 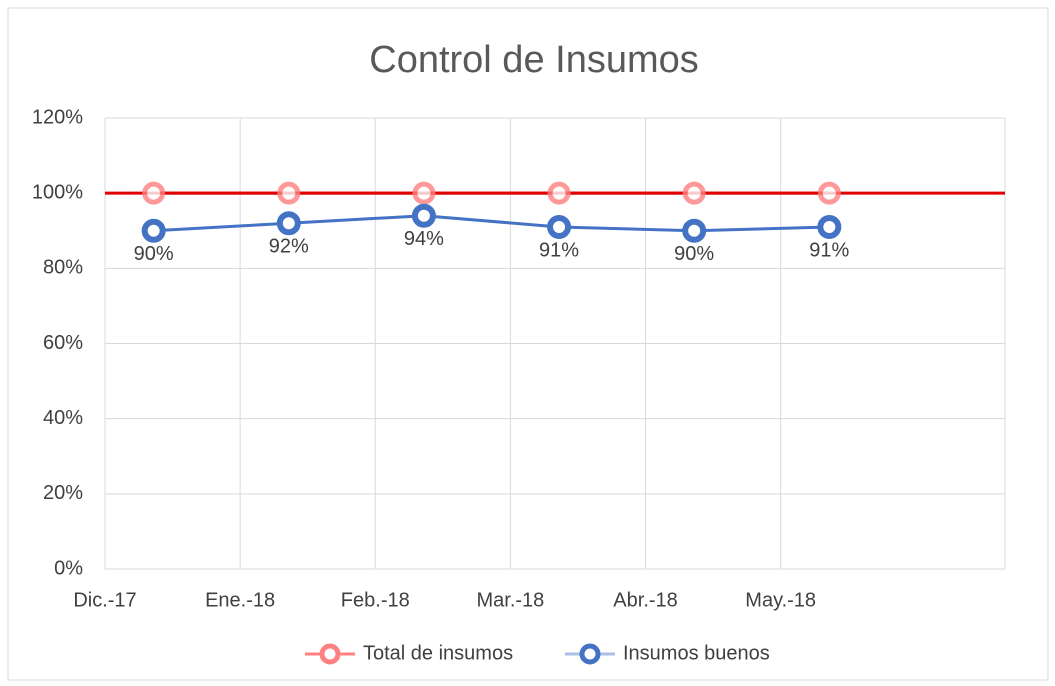 What do you see at coordinates (696, 653) in the screenshot?
I see `legend-label: Insumos buenos` at bounding box center [696, 653].